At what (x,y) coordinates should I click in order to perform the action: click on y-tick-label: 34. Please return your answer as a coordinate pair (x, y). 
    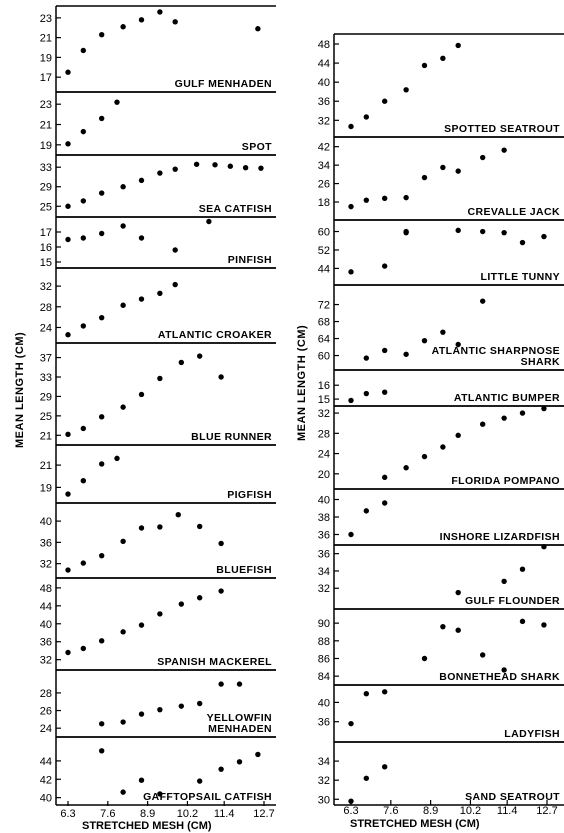
    Looking at the image, I should click on (324, 762).